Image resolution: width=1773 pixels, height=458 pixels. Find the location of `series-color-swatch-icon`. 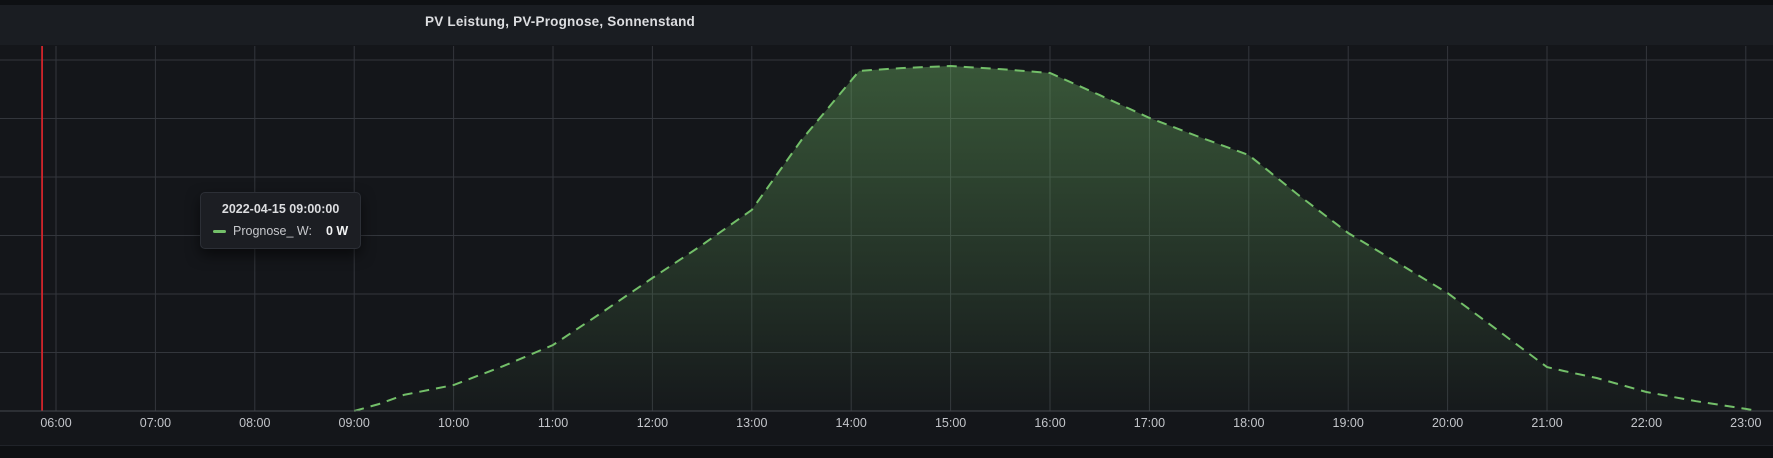

series-color-swatch-icon is located at coordinates (219, 231).